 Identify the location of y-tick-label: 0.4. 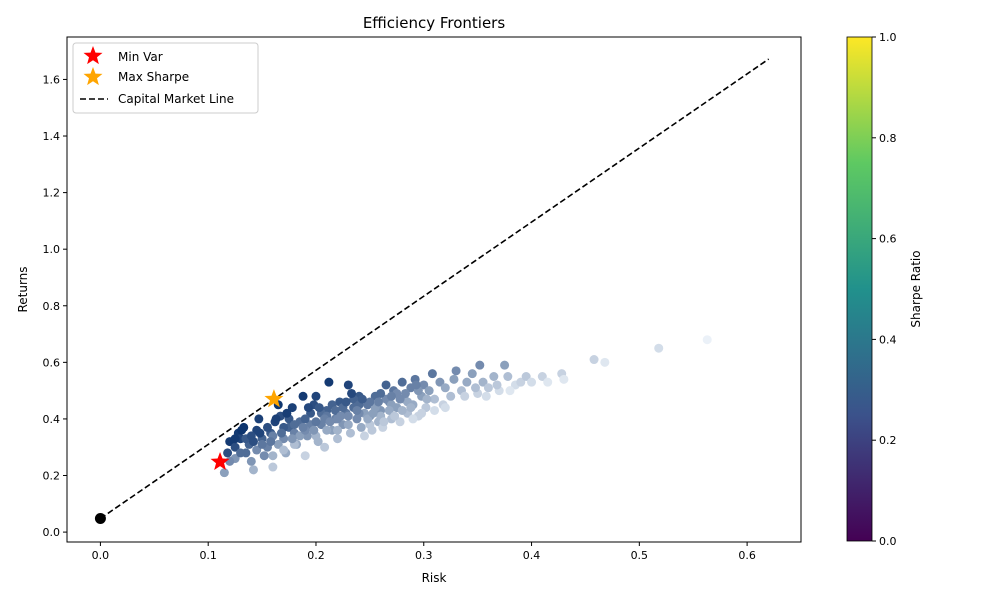
(52, 419).